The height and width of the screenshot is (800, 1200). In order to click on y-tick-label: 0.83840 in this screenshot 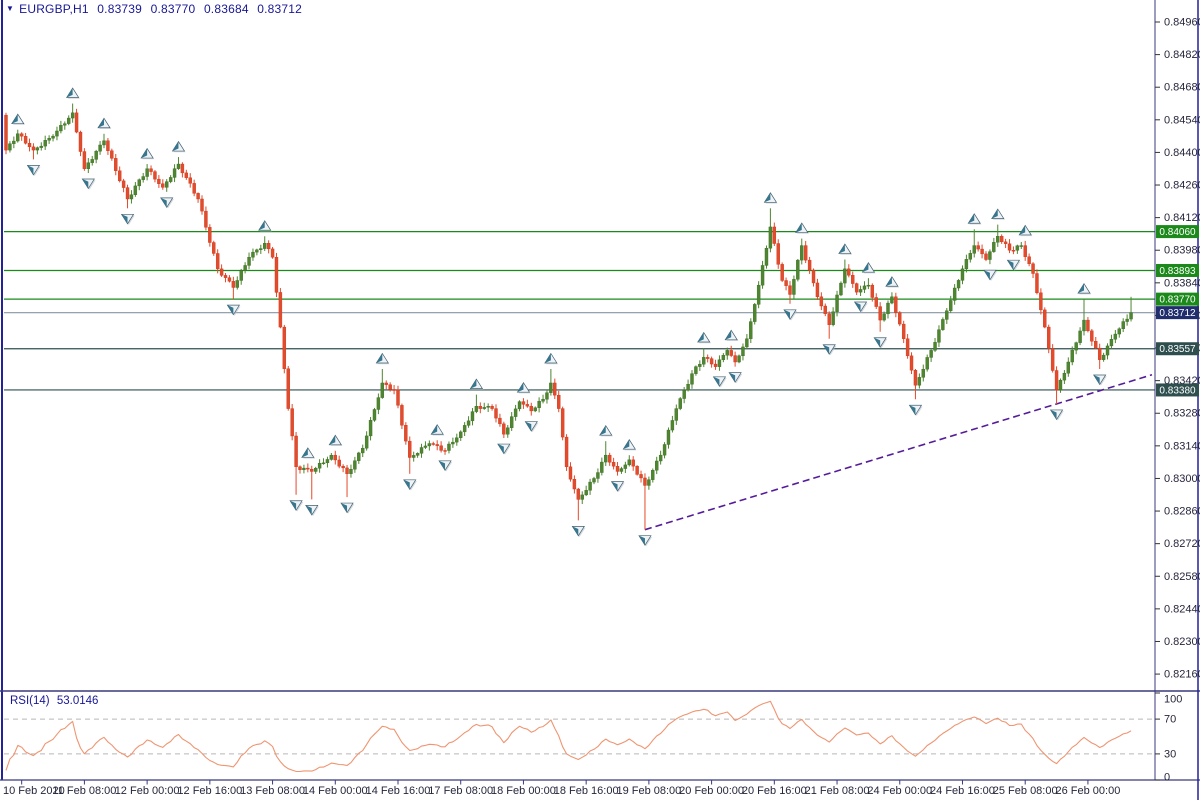, I will do `click(1182, 283)`.